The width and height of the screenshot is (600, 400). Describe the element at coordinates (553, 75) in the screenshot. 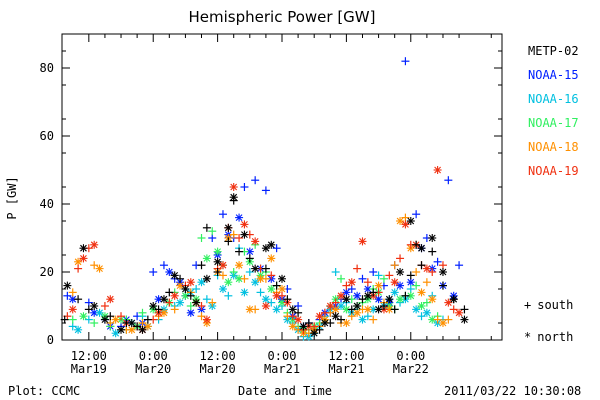

I see `legend-entry-noaa-15: NOAA-15` at that location.